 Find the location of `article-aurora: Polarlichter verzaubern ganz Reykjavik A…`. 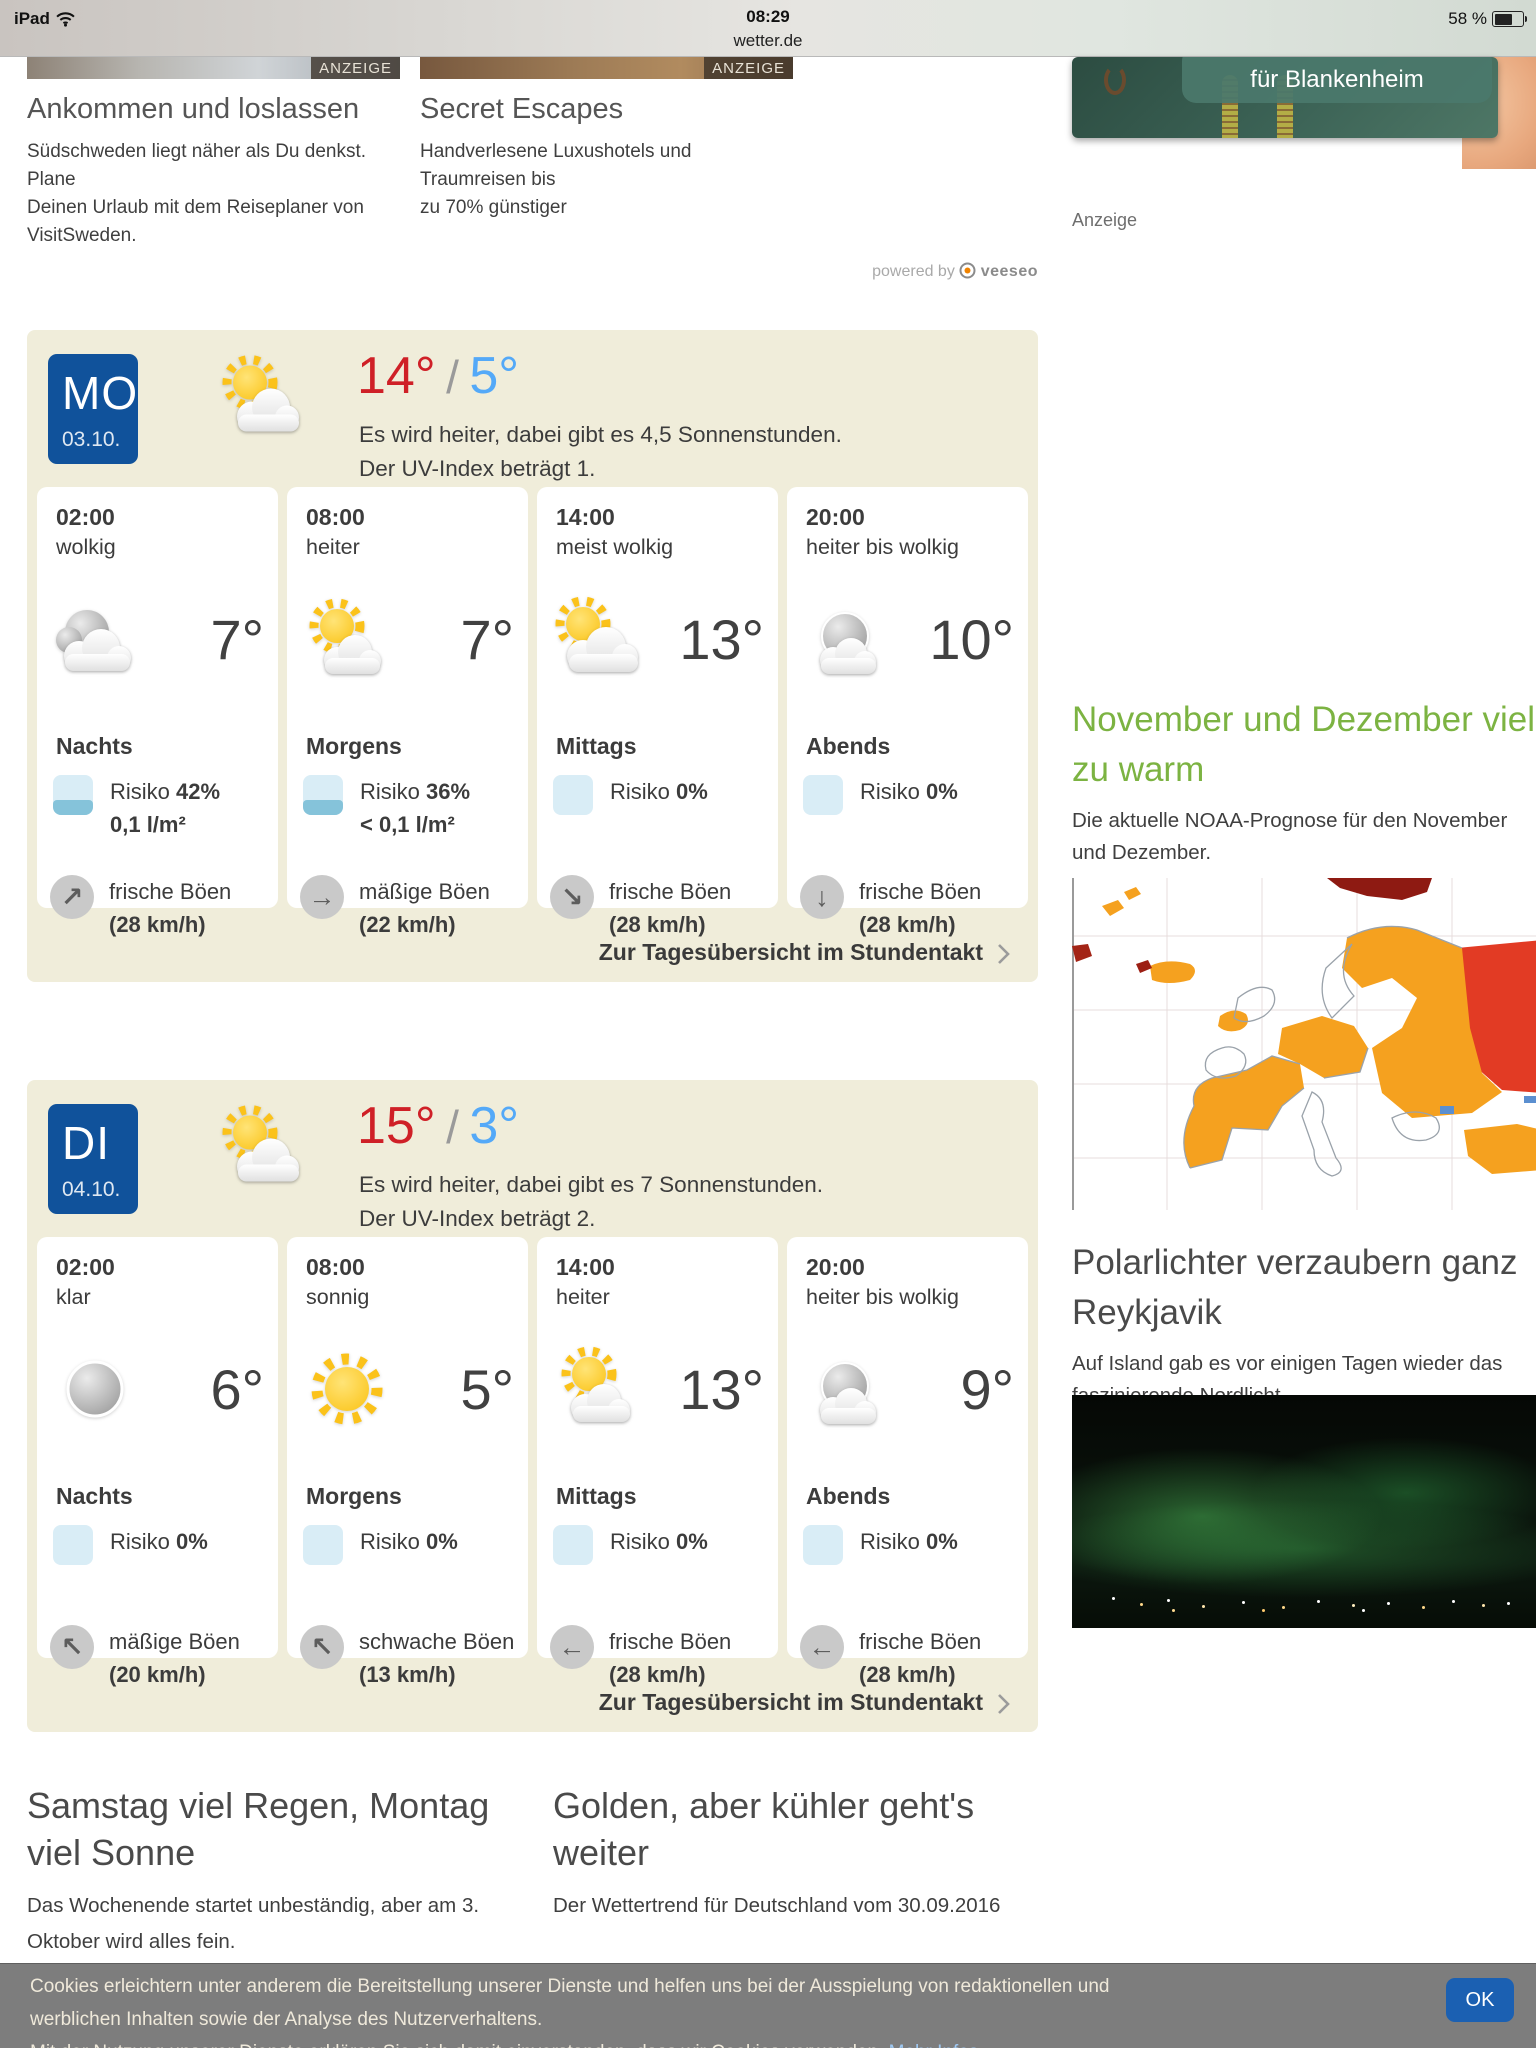

article-aurora: Polarlichter verzaubern ganz Reykjavik A… is located at coordinates (1304, 1325).